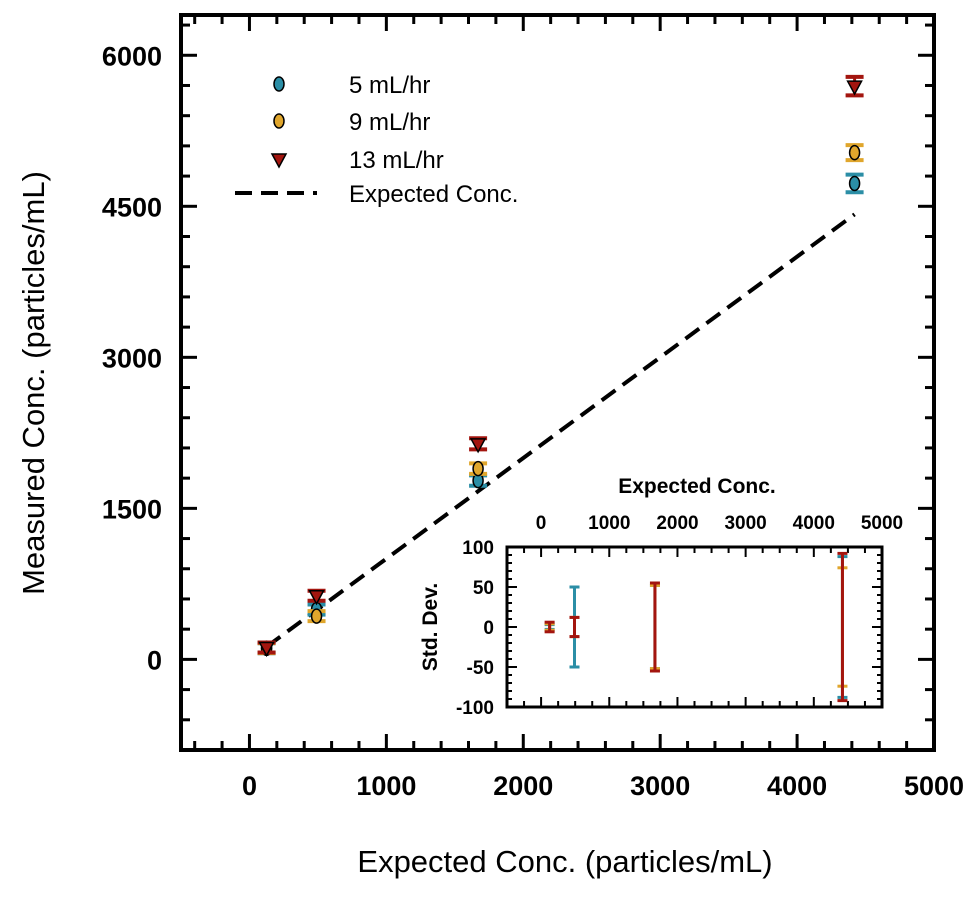 Image resolution: width=979 pixels, height=898 pixels. I want to click on y-axis-title: Measured Conc. (particles/mL), so click(33, 383).